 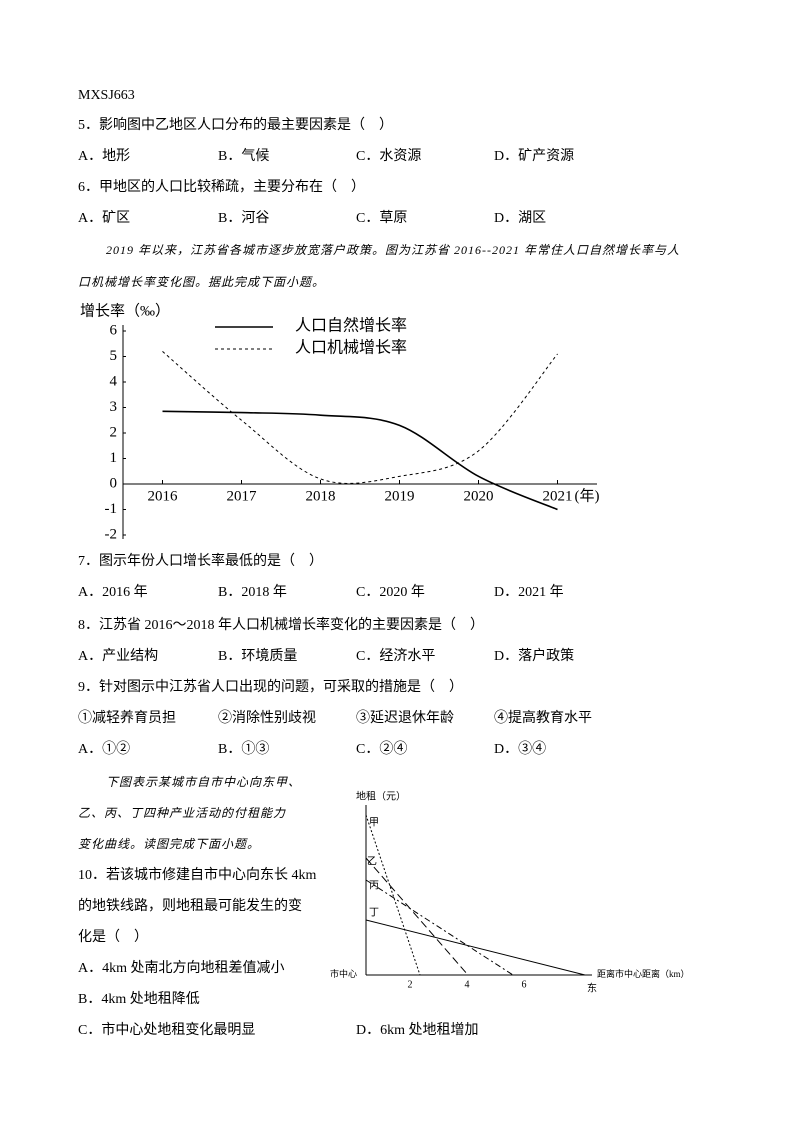 I want to click on option: D．③④, so click(x=520, y=749).